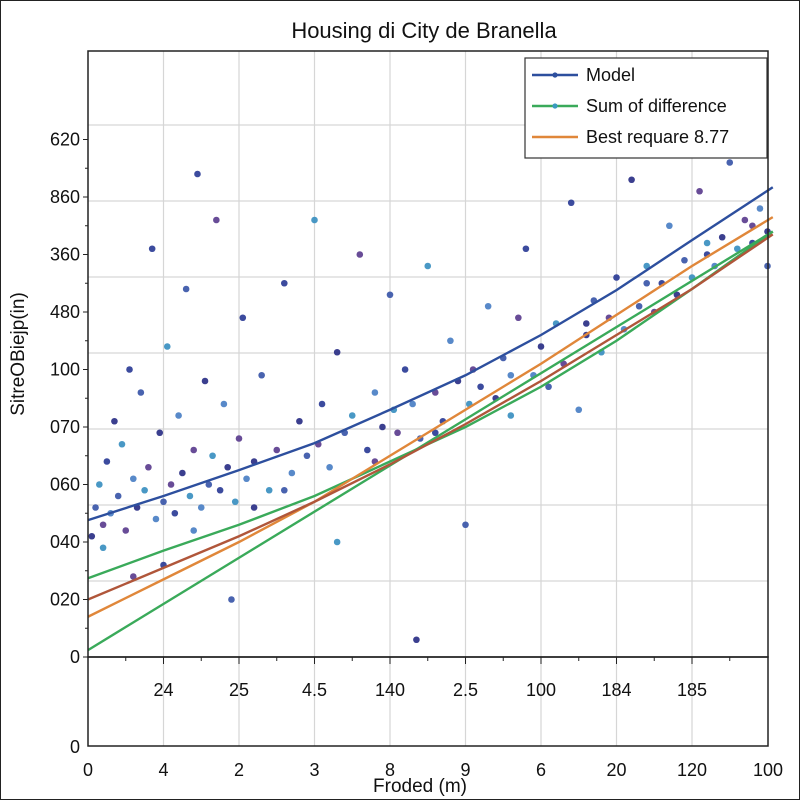 Image resolution: width=800 pixels, height=800 pixels. What do you see at coordinates (610, 75) in the screenshot?
I see `legend-label: Model` at bounding box center [610, 75].